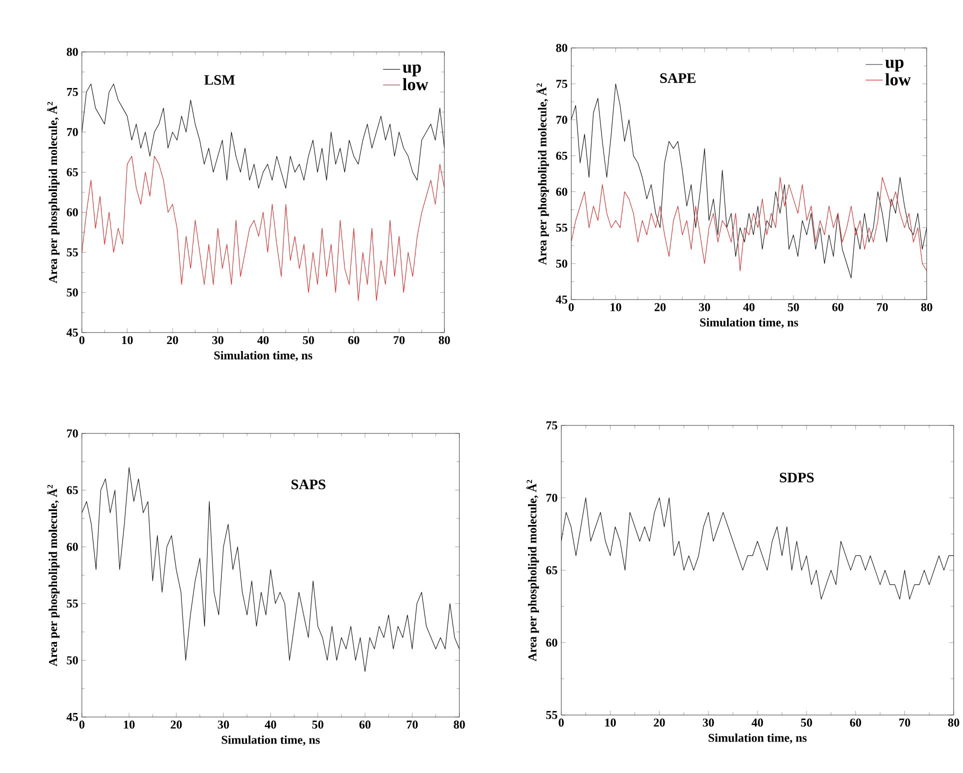 This screenshot has width=963, height=773. I want to click on annotation: SDPS, so click(797, 477).